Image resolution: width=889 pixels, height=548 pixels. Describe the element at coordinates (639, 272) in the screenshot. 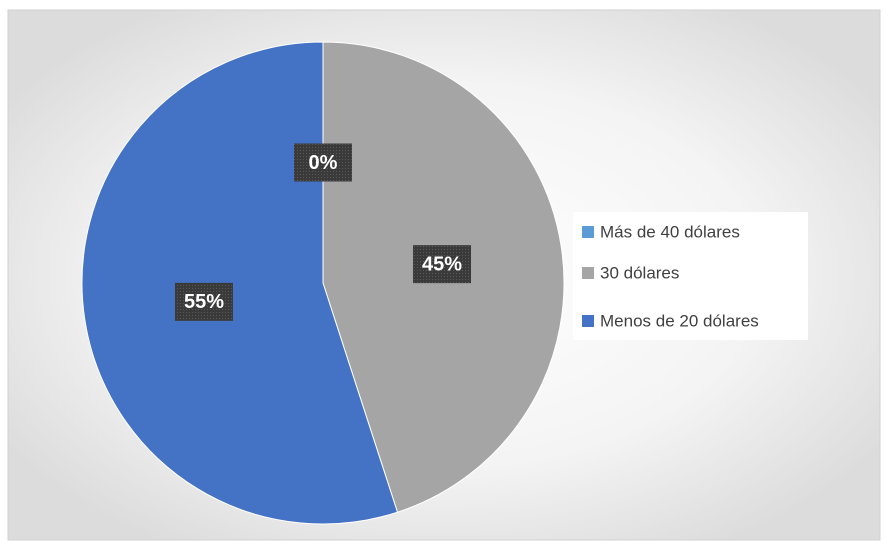

I see `legend-label: 30 dólares` at that location.